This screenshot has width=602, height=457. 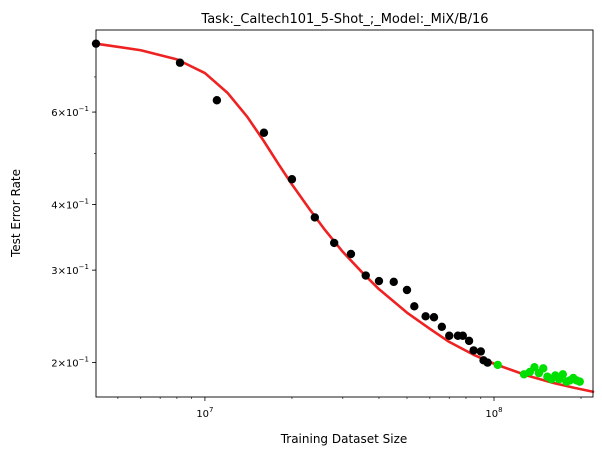 What do you see at coordinates (70, 363) in the screenshot?
I see `y-tick-label: 2×10⁻¹` at bounding box center [70, 363].